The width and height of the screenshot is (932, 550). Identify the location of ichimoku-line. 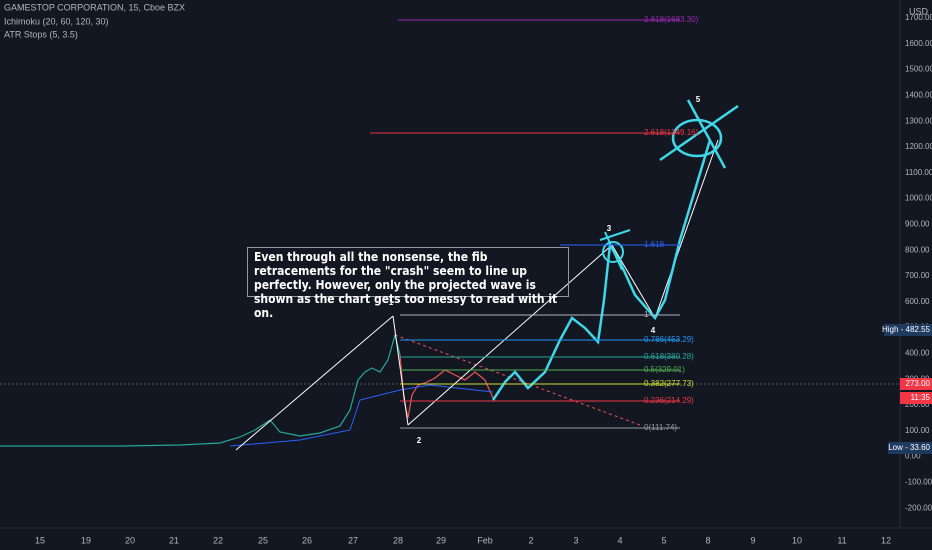
(361, 415).